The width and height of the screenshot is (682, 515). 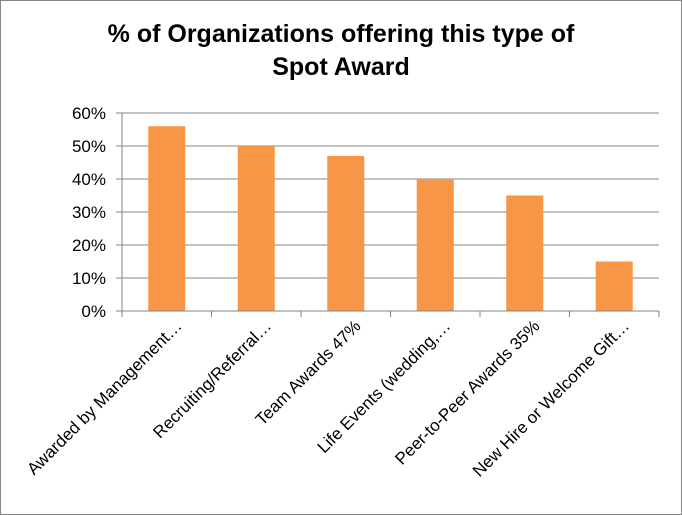 What do you see at coordinates (89, 278) in the screenshot?
I see `y-tick-label: 10%` at bounding box center [89, 278].